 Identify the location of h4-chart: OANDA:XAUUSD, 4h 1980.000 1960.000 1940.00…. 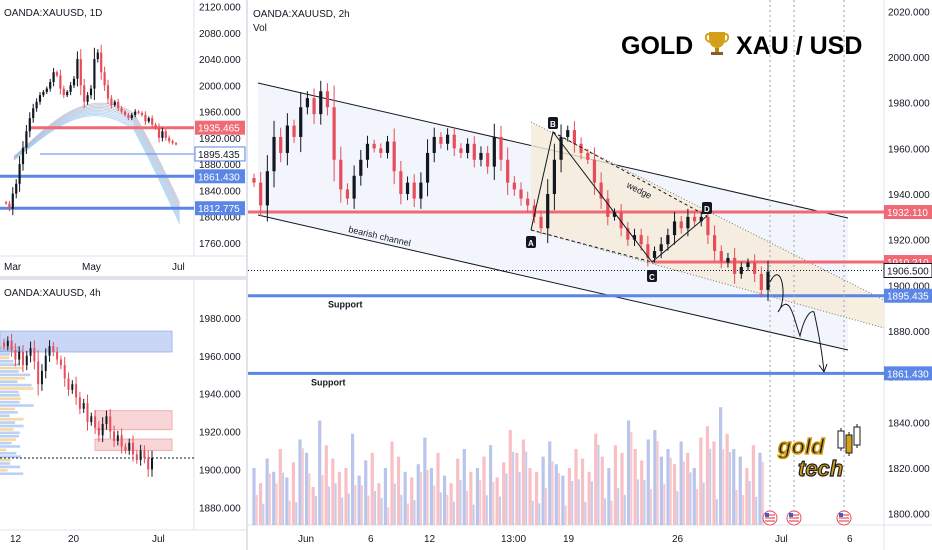
(123, 415).